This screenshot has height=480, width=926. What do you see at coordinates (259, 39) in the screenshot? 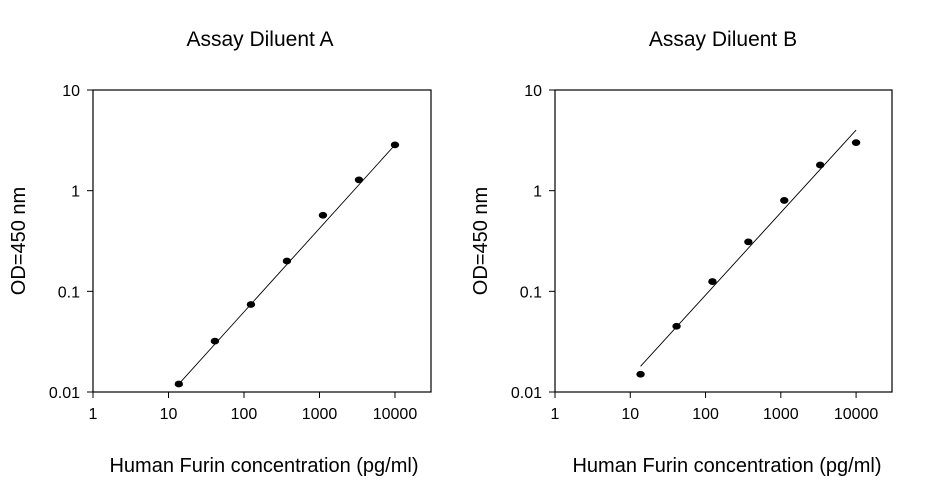
I see `chart-title: Assay Diluent A` at bounding box center [259, 39].